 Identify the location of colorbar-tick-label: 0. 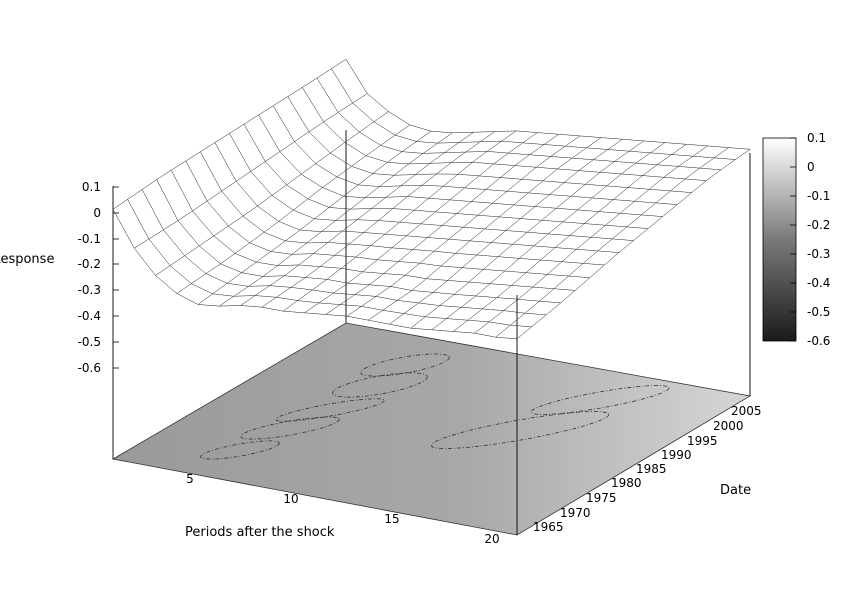
(811, 167).